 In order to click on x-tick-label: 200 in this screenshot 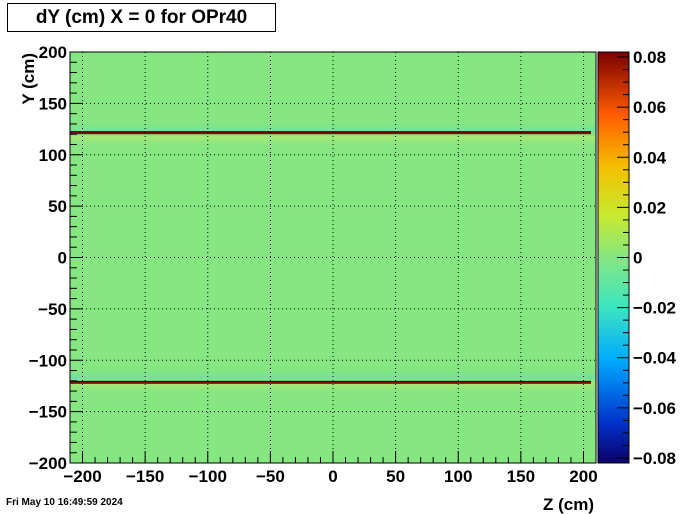, I will do `click(583, 476)`.